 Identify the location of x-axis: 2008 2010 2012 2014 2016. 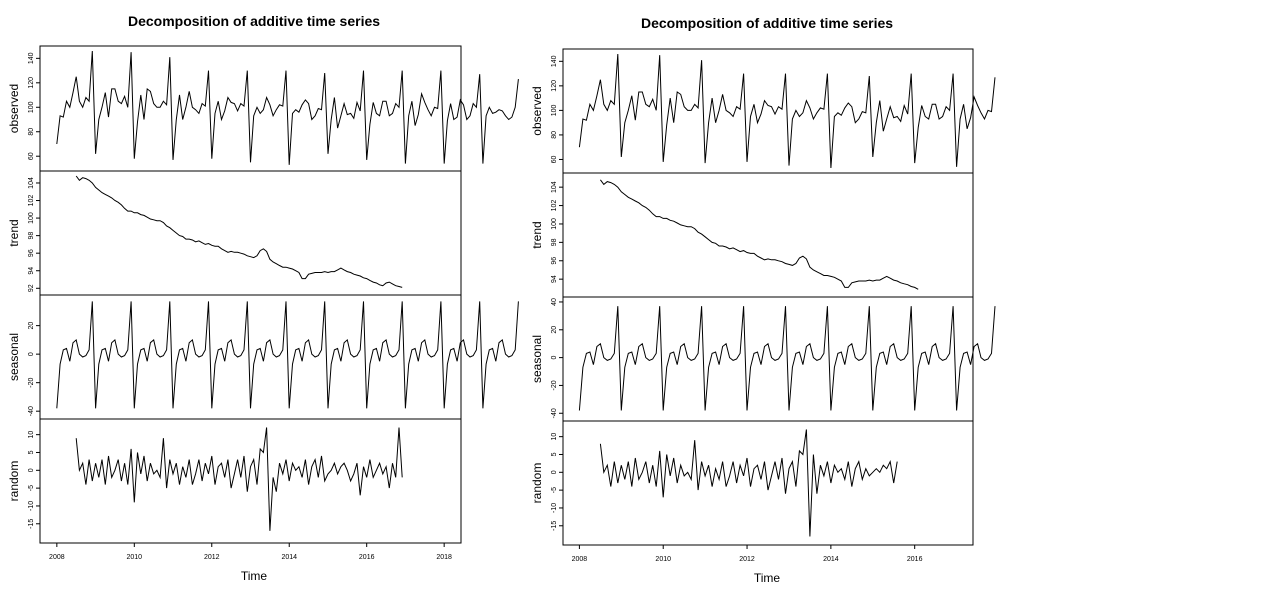
(747, 553).